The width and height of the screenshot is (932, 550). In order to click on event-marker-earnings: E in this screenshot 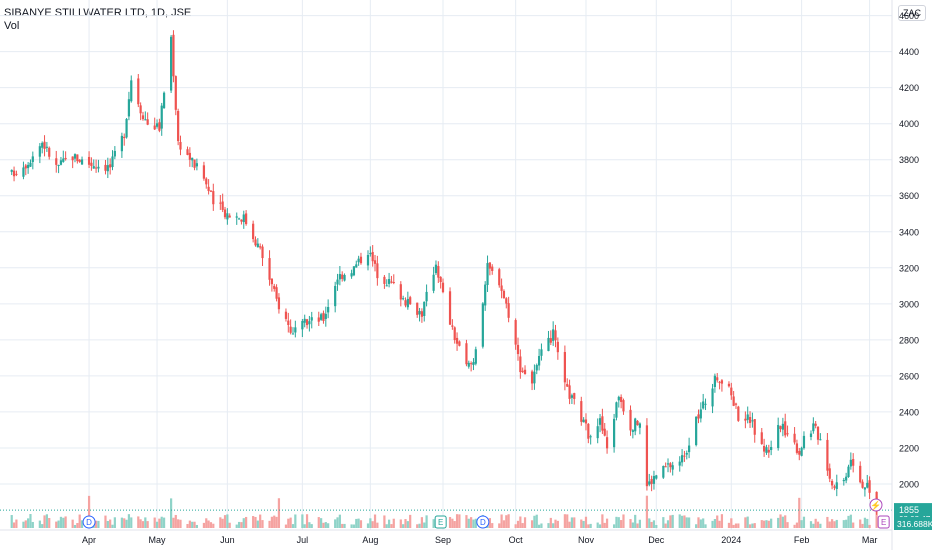, I will do `click(440, 522)`.